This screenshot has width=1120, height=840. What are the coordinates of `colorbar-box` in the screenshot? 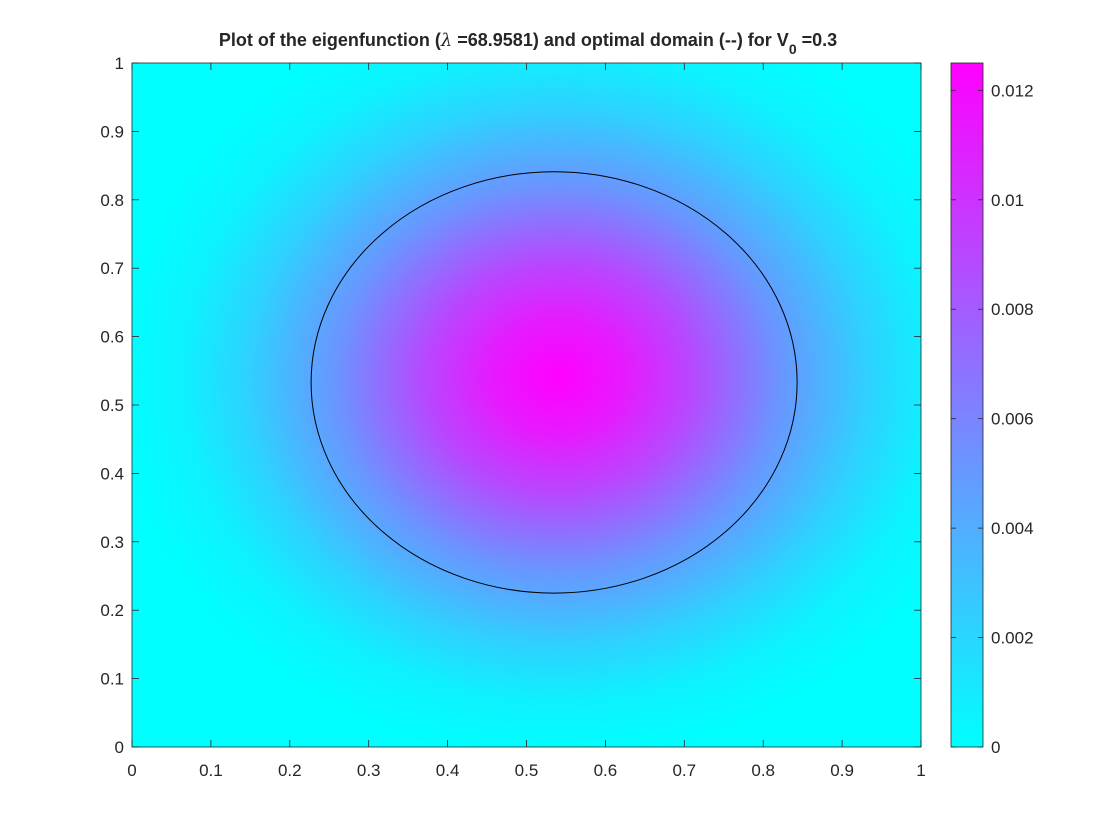 It's located at (967, 405).